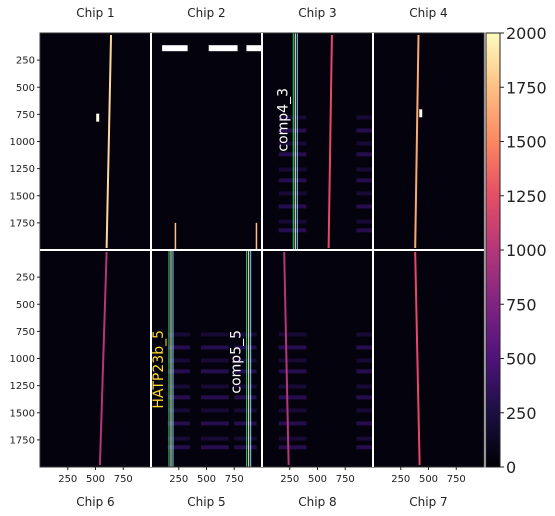  Describe the element at coordinates (25, 278) in the screenshot. I see `y-tick-label: 250` at that location.